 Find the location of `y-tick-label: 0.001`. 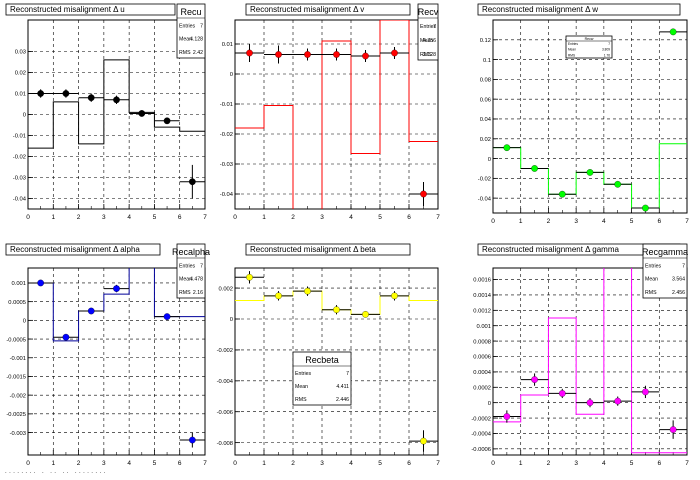

y-tick-label: 0.001 is located at coordinates (483, 327).